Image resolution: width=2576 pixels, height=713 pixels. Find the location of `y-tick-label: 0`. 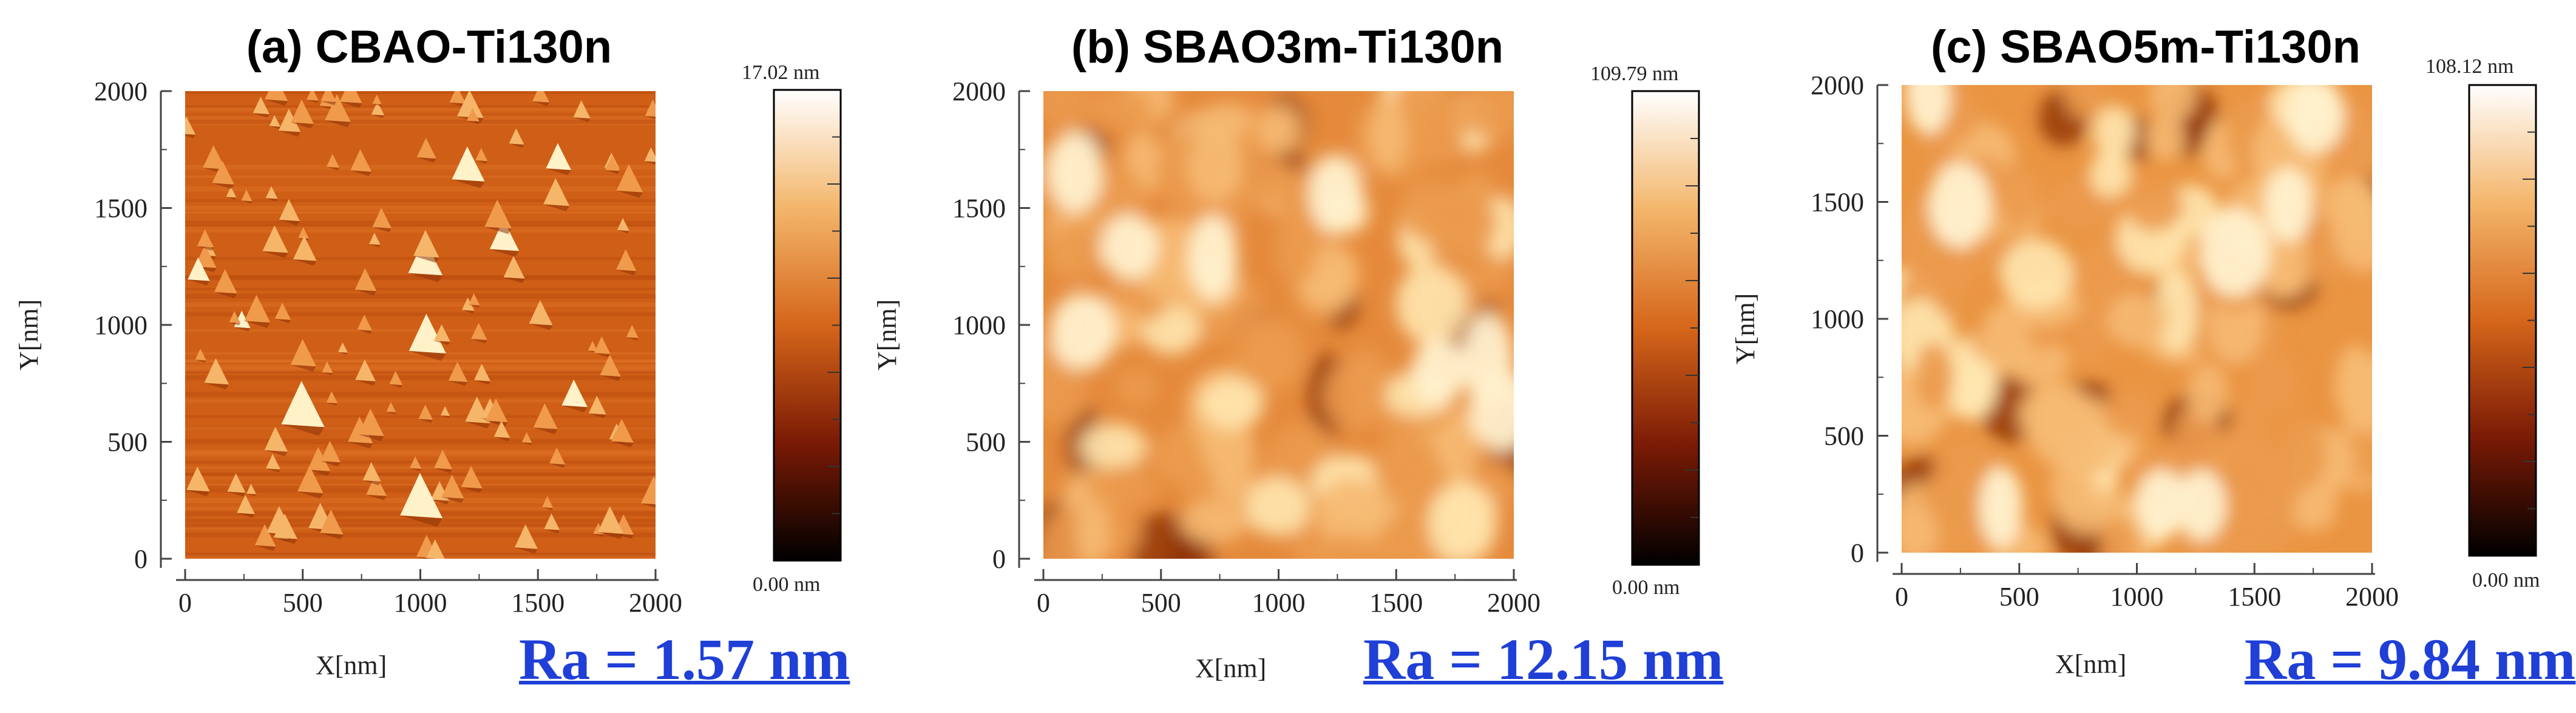

y-tick-label: 0 is located at coordinates (999, 559).